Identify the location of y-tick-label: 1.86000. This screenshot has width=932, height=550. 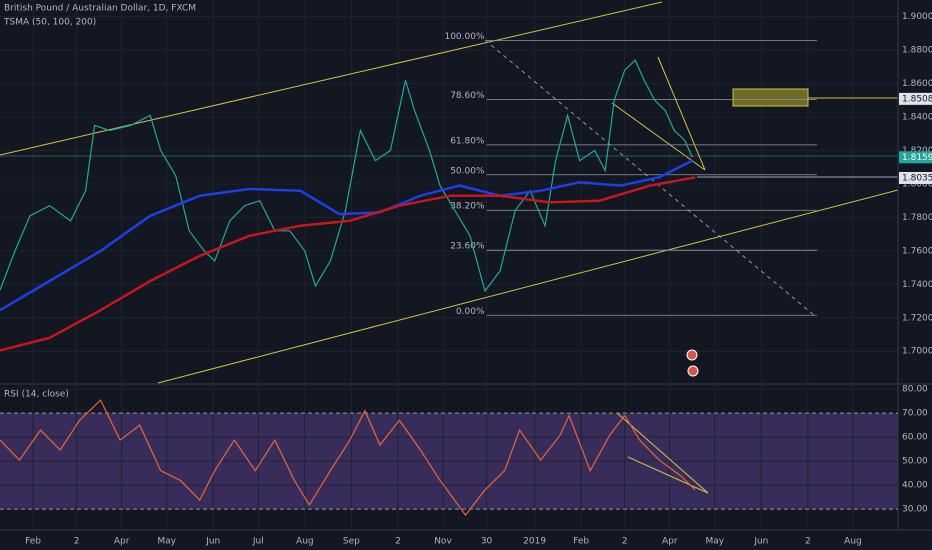
(917, 84).